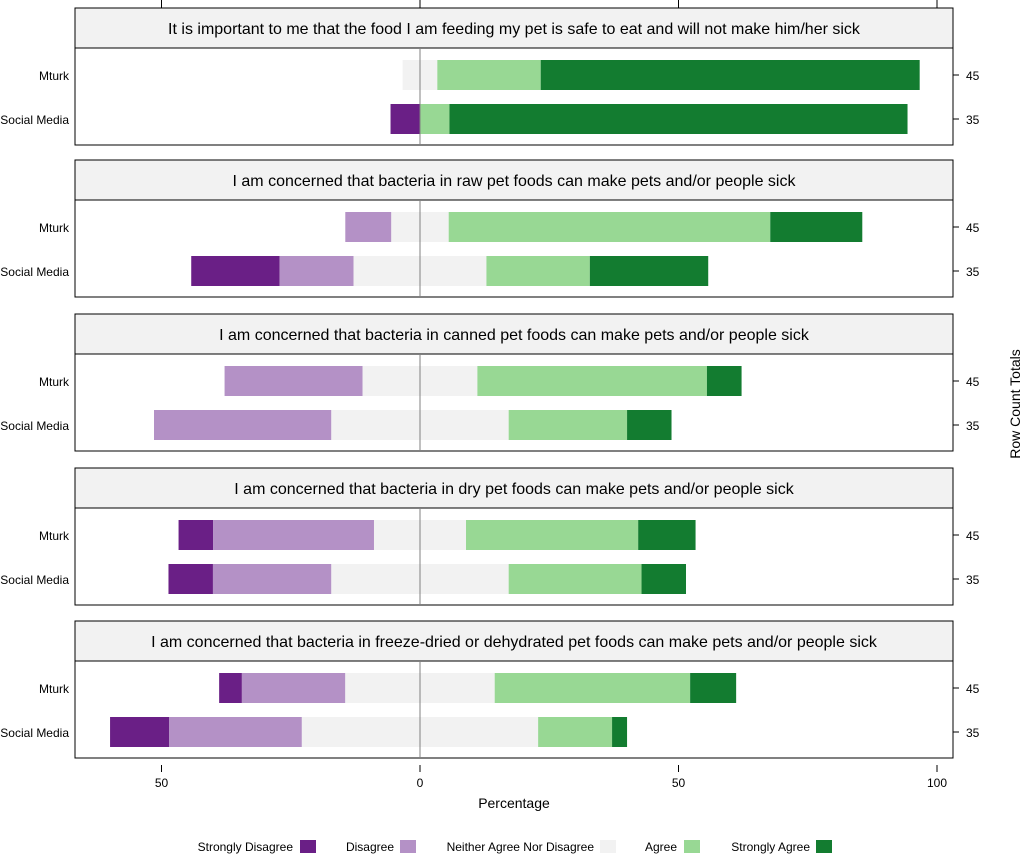  I want to click on legend-item: Strongly Agree, so click(781, 847).